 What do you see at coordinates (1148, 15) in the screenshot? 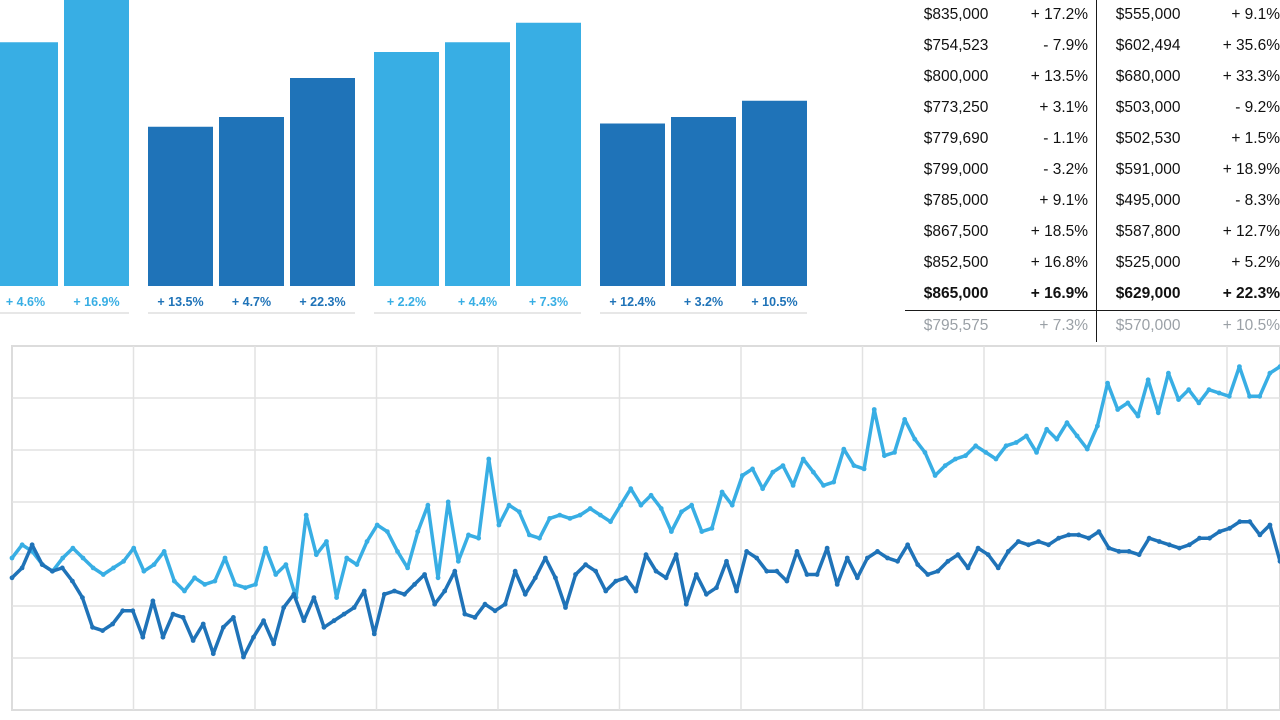
I see `price-cell: $555,000` at bounding box center [1148, 15].